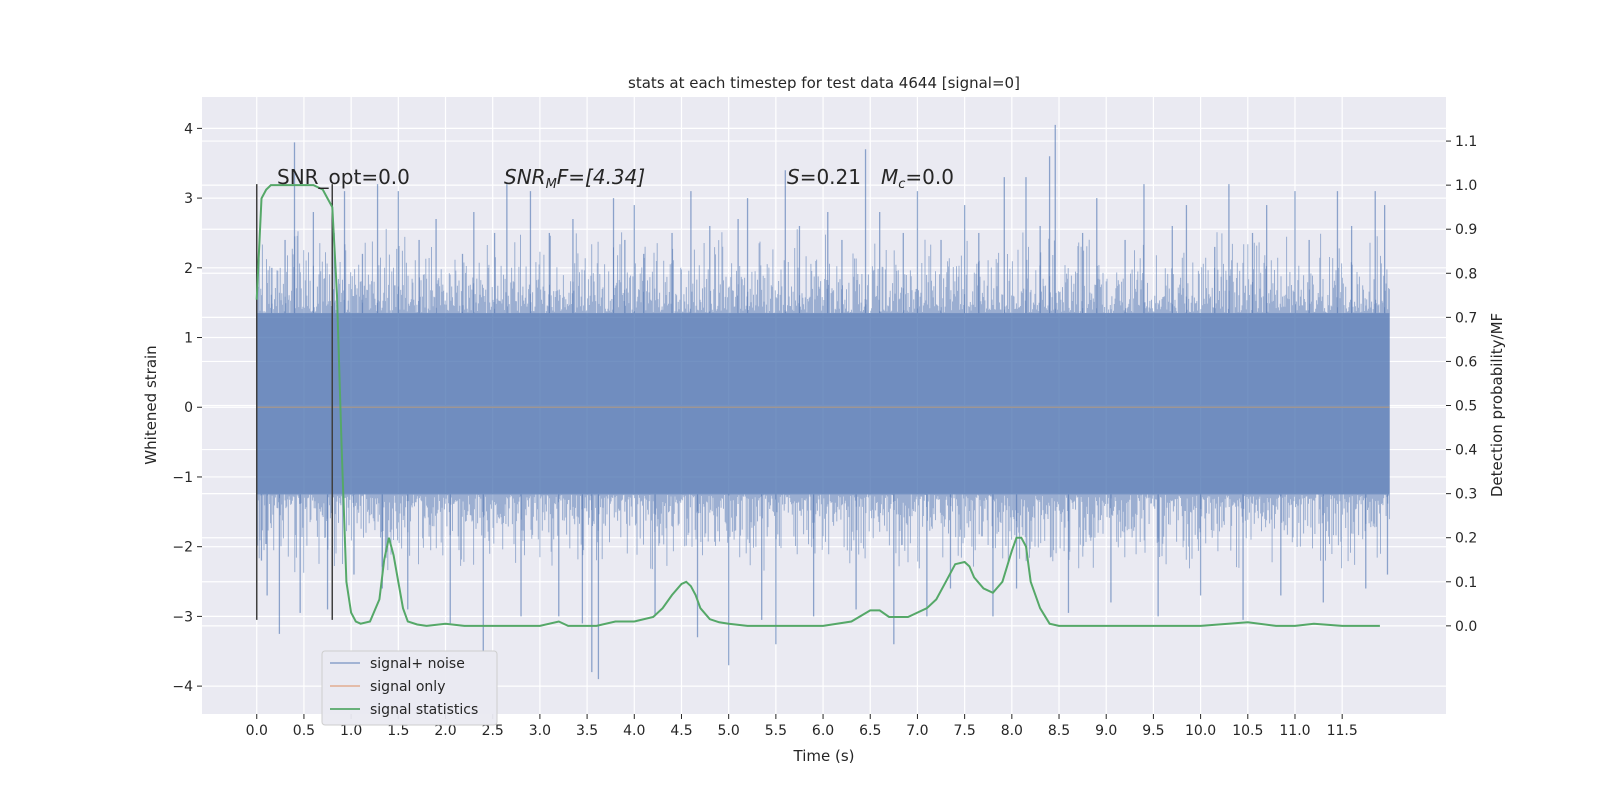 This screenshot has width=1600, height=800. Describe the element at coordinates (398, 731) in the screenshot. I see `x-tick-label: 1.5` at that location.